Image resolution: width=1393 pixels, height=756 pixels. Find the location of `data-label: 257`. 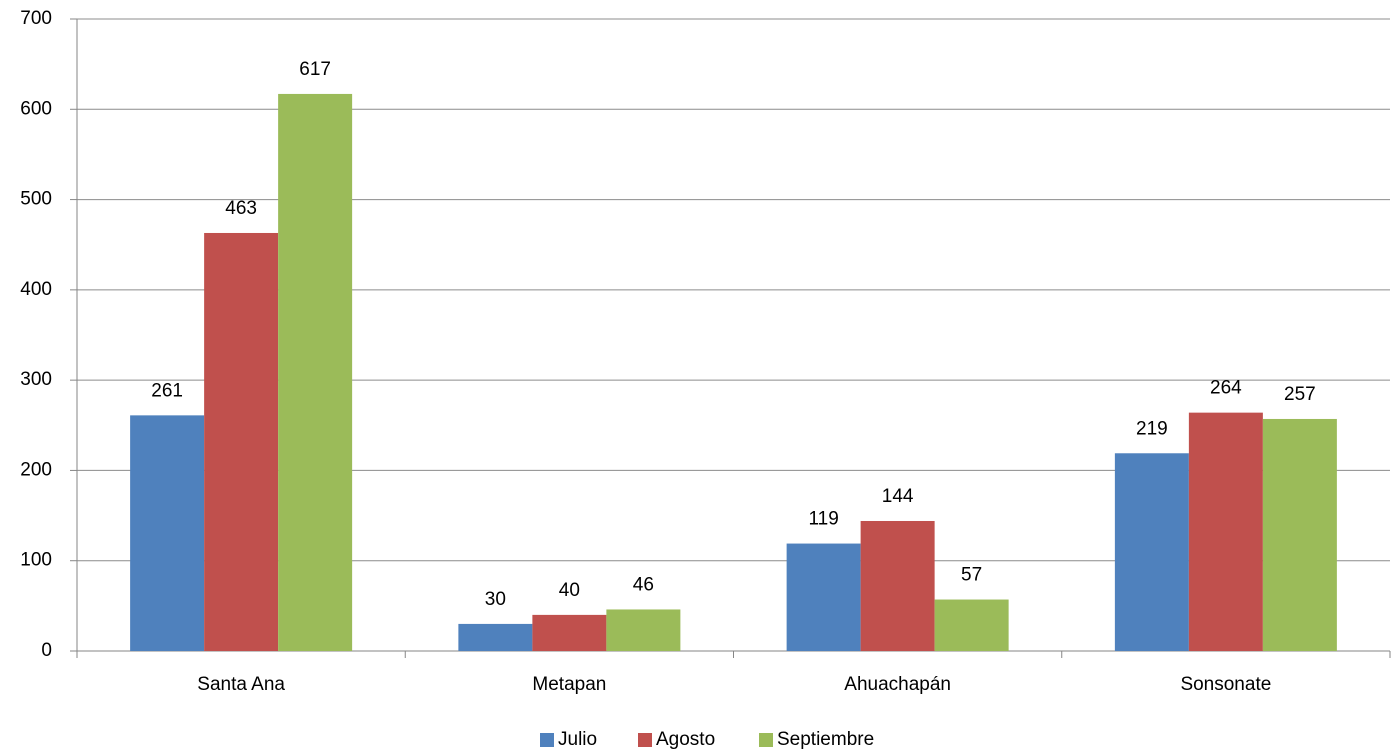

data-label: 257 is located at coordinates (1300, 394).